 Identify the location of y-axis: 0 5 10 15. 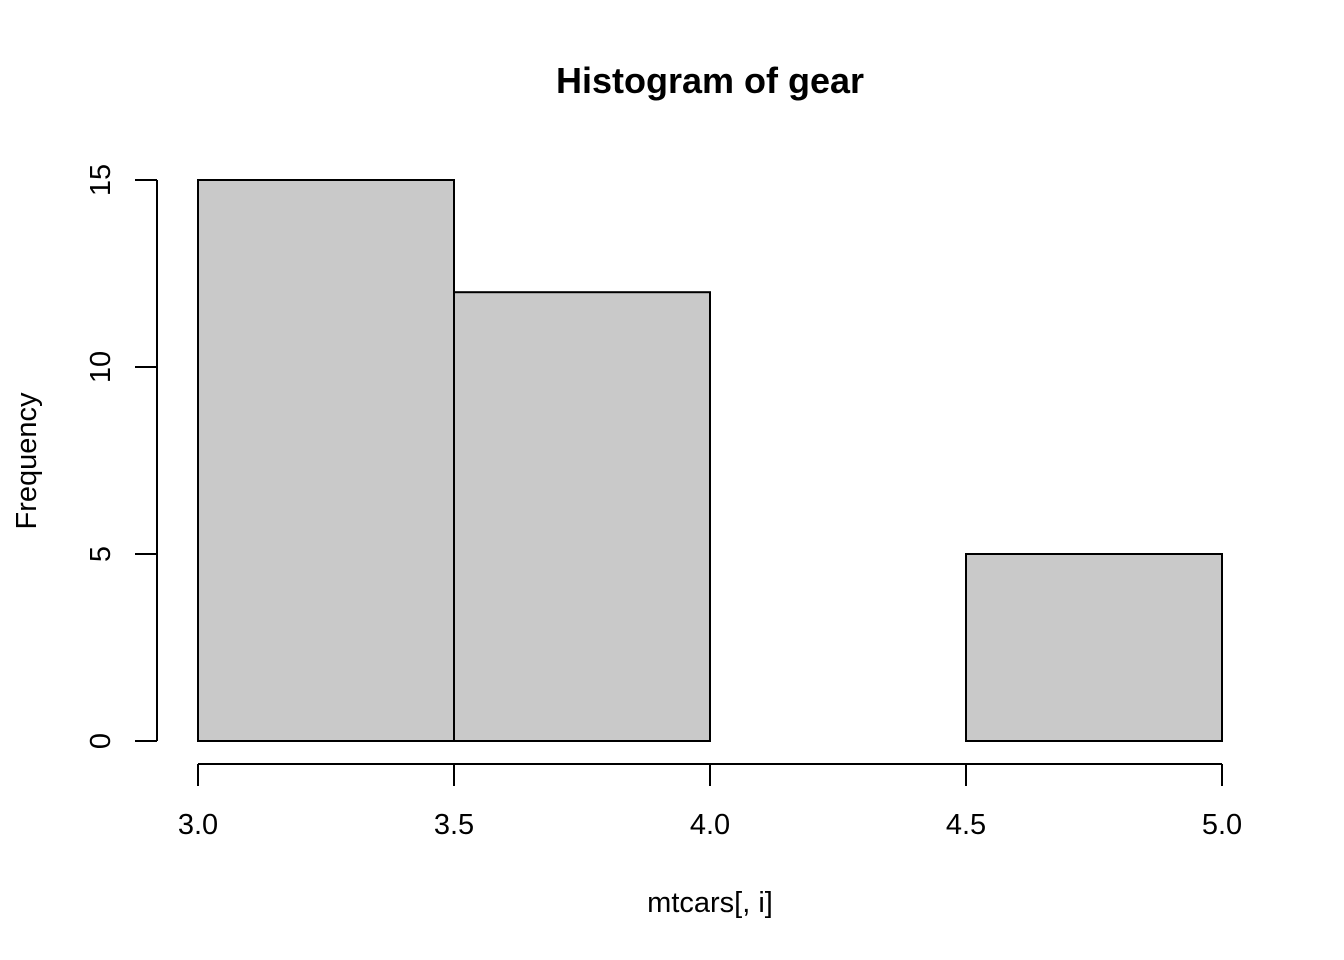
(121, 456).